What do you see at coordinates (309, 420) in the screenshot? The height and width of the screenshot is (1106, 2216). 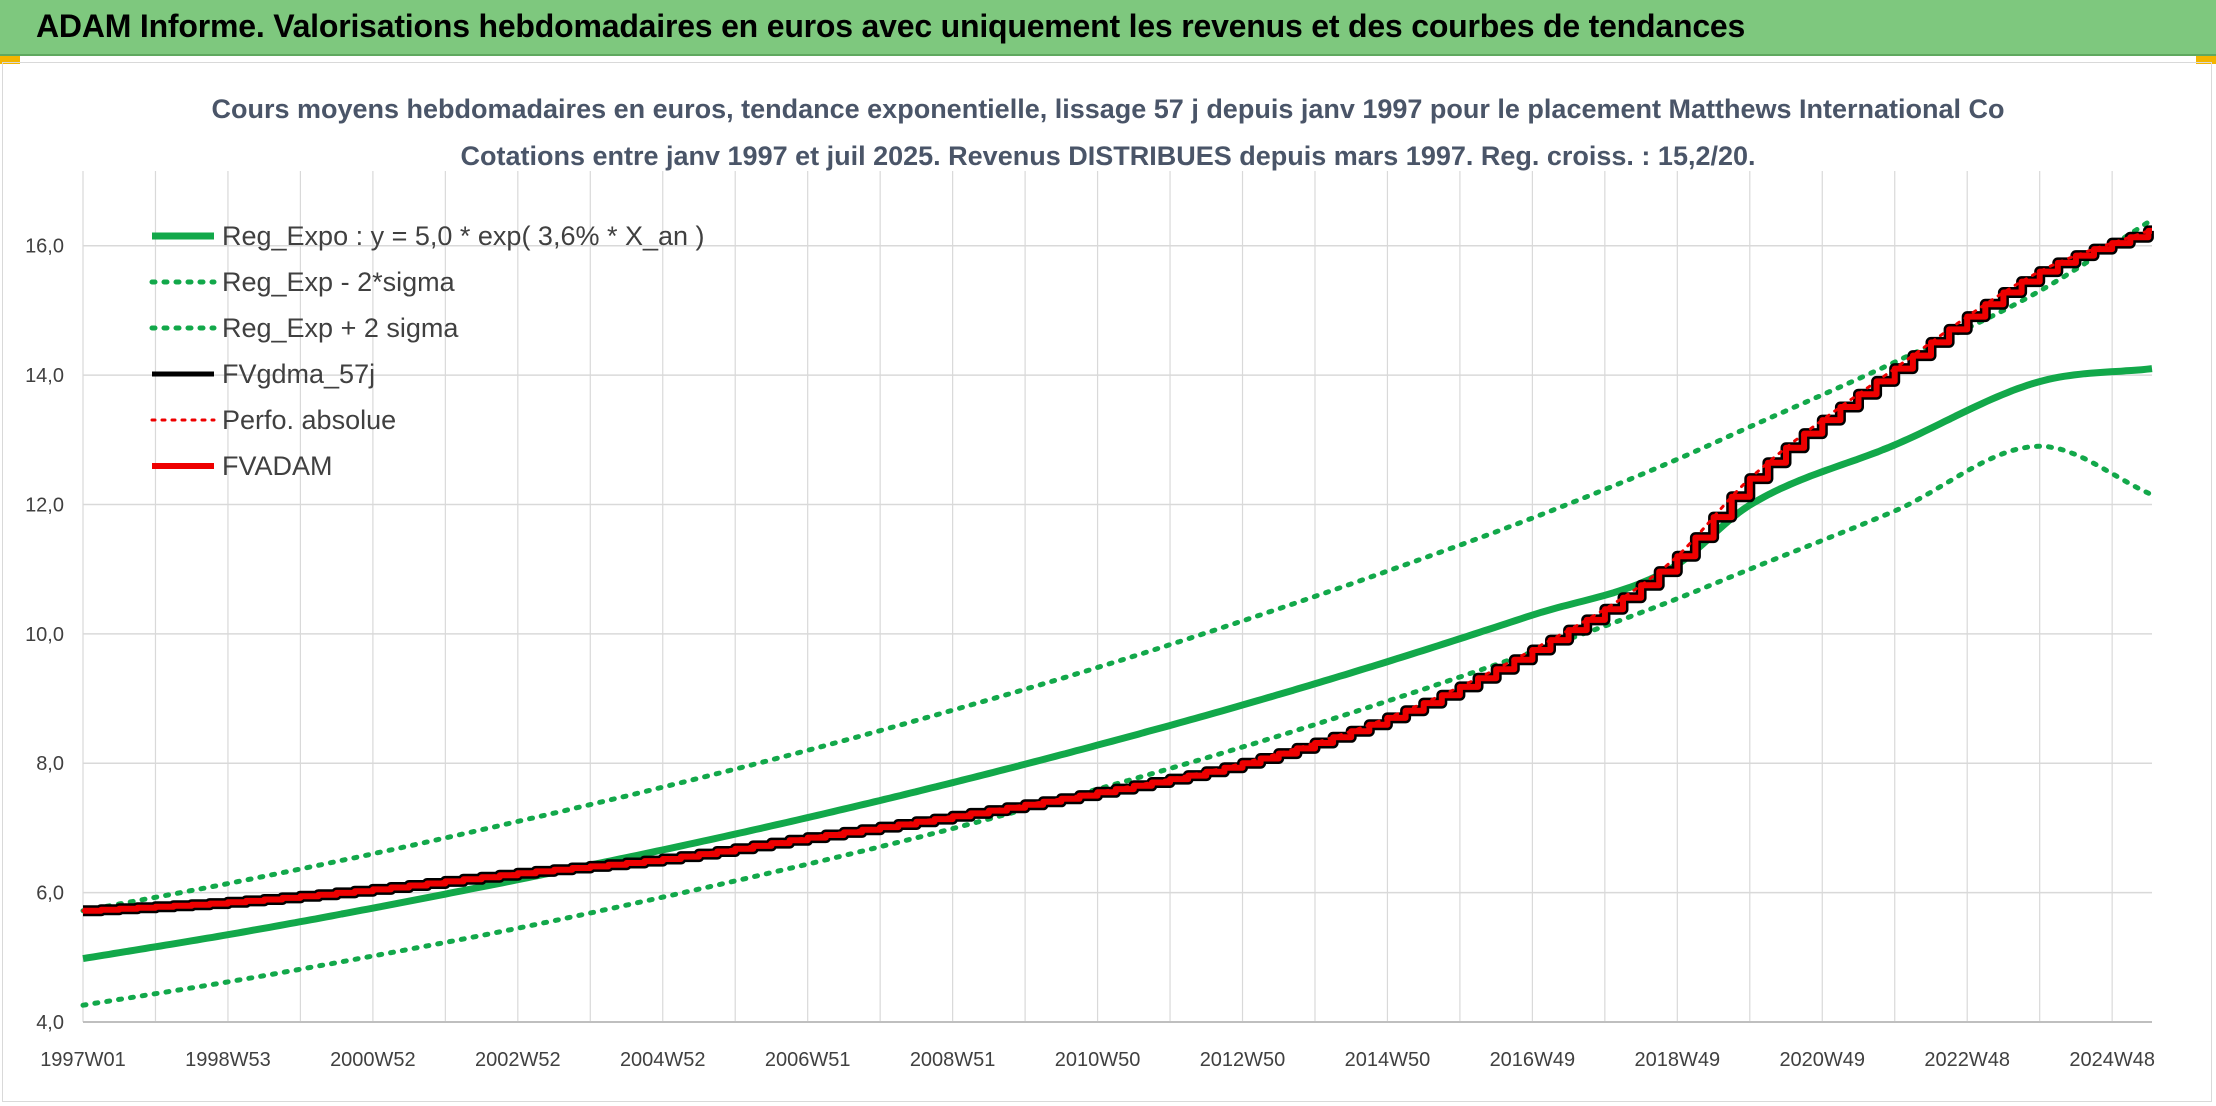 I see `legend-label: Perfo. absolue` at bounding box center [309, 420].